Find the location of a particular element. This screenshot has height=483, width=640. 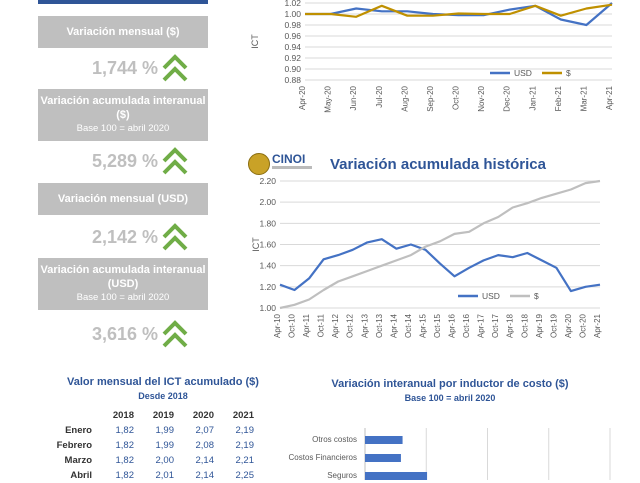

bar-chart-subtitle: Base 100 = abril 2020 is located at coordinates (450, 398).